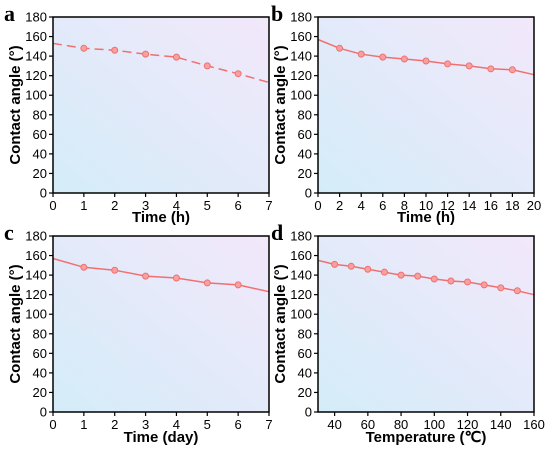 The height and width of the screenshot is (453, 550). I want to click on x-tick-label: 140, so click(501, 424).